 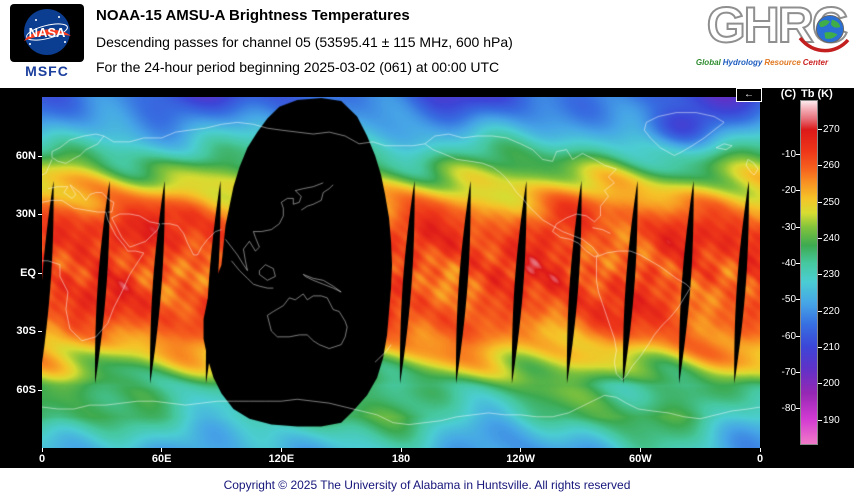 I want to click on colorbar-celsius-tick-label: -10, so click(x=788, y=154).